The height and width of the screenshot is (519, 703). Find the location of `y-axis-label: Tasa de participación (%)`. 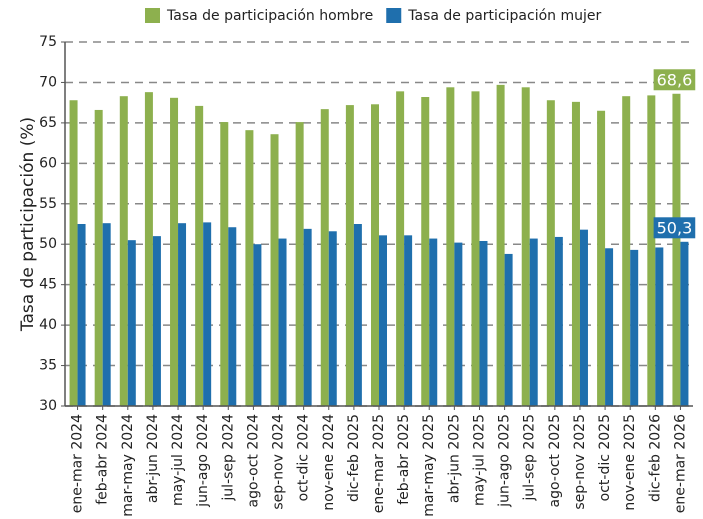

y-axis-label: Tasa de participación (%) is located at coordinates (28, 224).